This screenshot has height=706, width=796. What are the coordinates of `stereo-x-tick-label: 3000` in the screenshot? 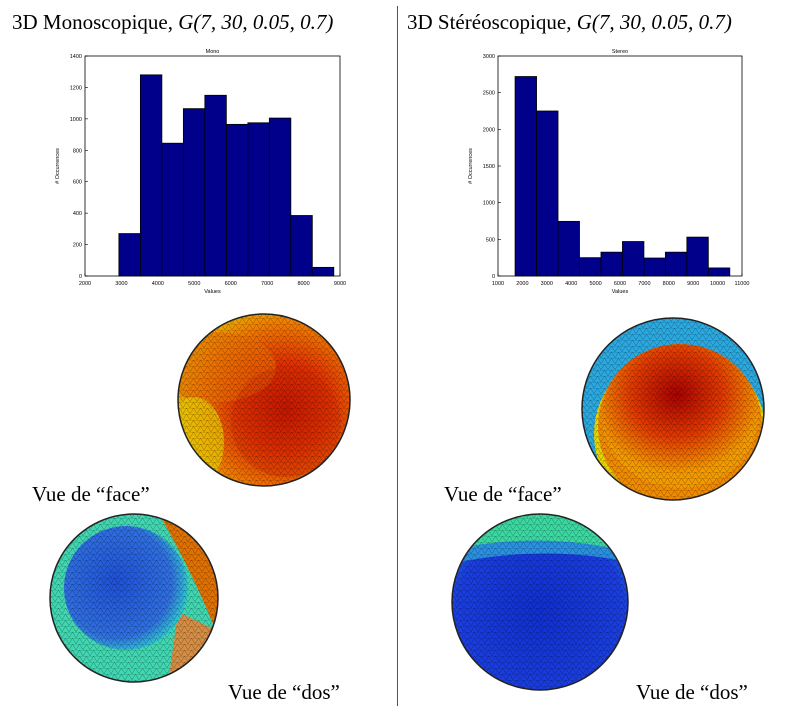 It's located at (547, 284).